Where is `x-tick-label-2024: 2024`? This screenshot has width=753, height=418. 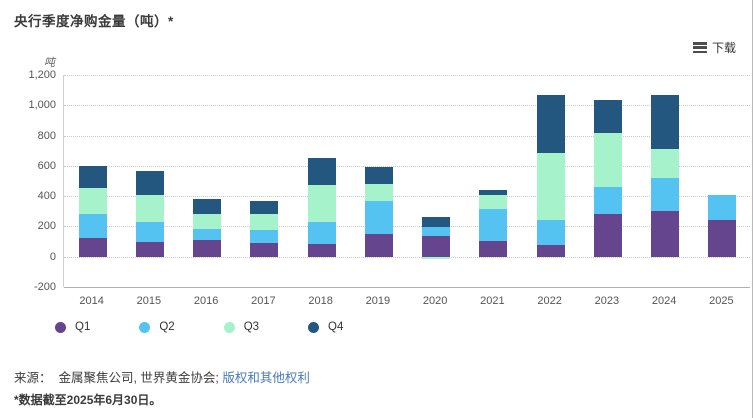 x-tick-label-2024: 2024 is located at coordinates (664, 301).